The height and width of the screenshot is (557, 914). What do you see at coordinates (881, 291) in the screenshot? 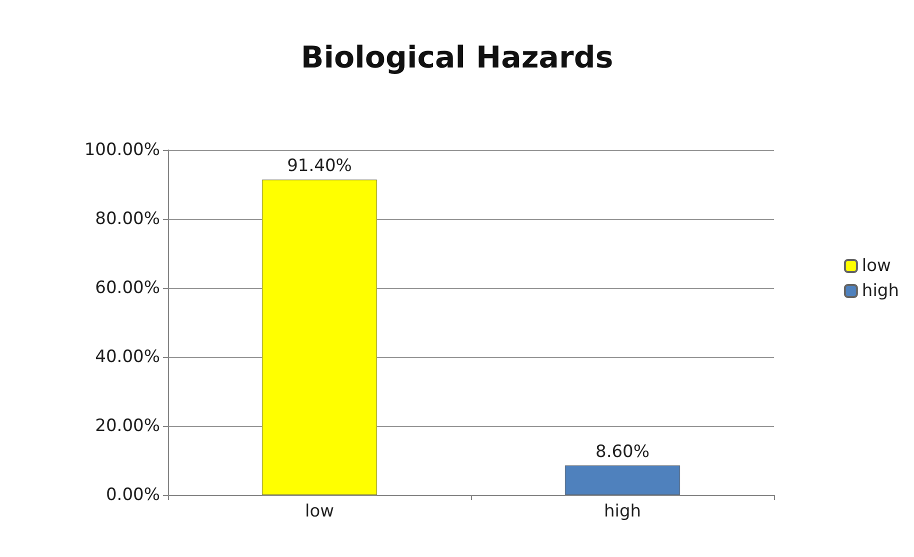
I see `legend-label: high` at bounding box center [881, 291].